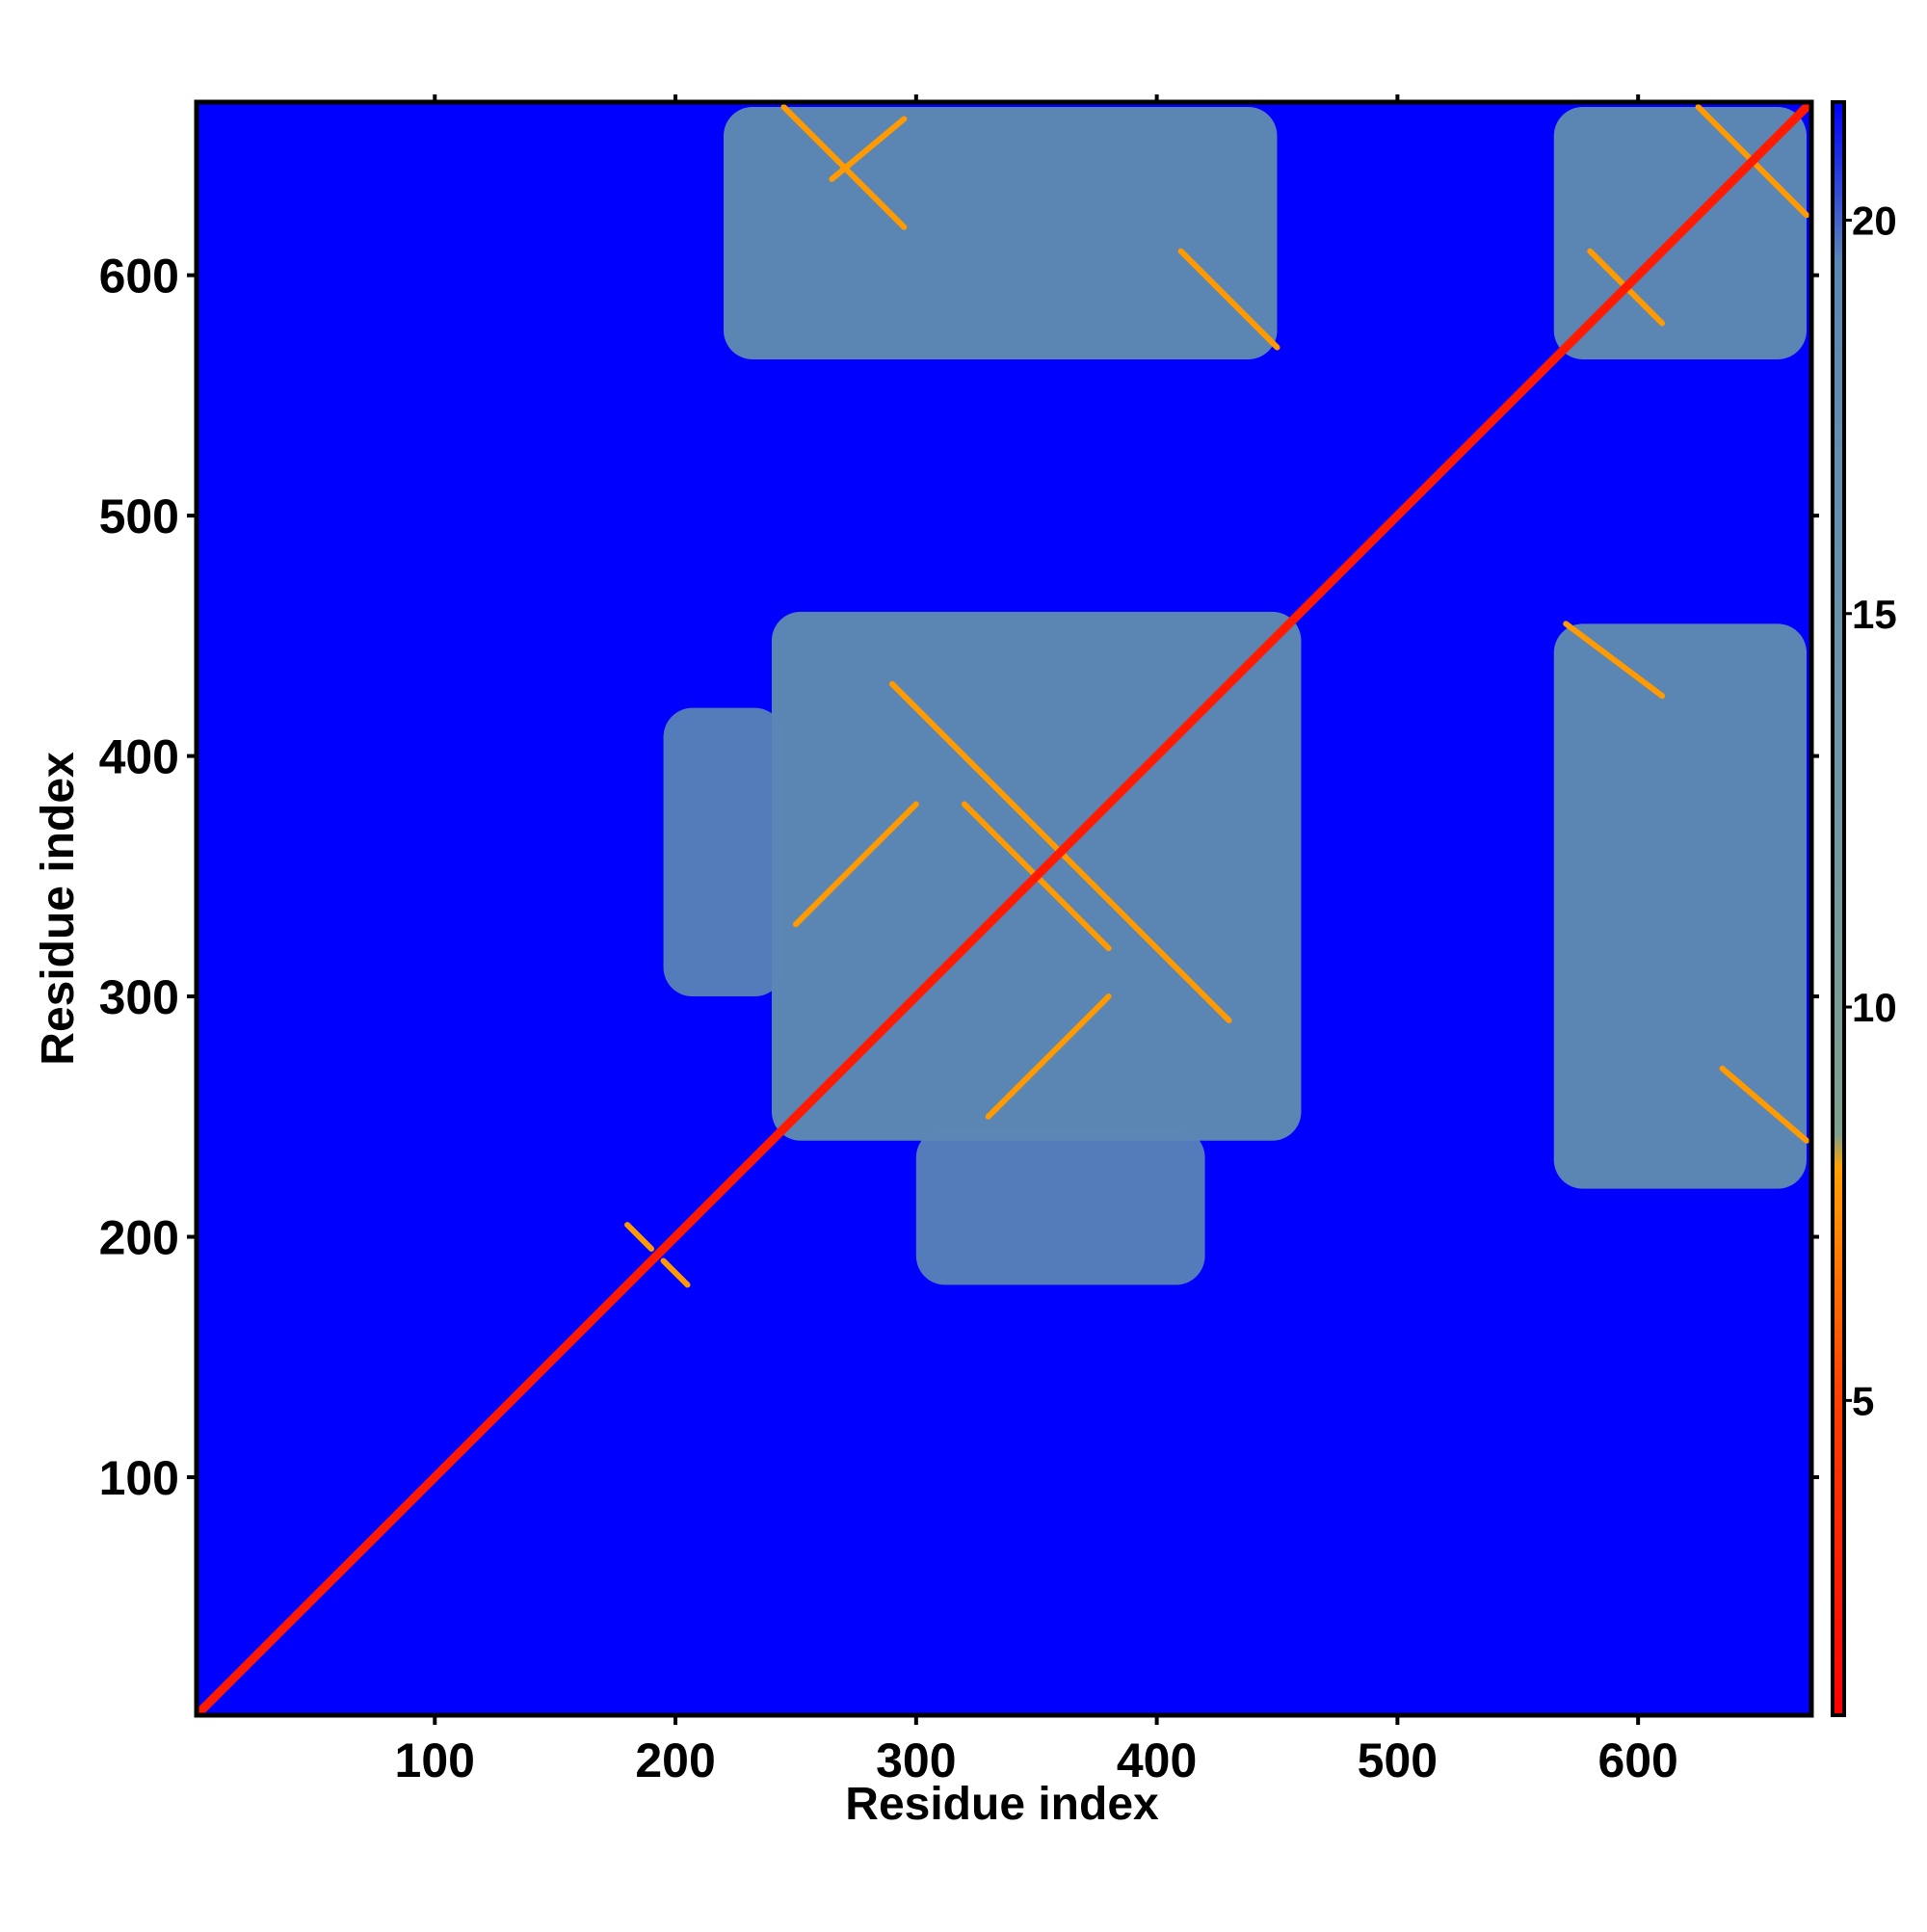 The image size is (1927, 1932). I want to click on x-tick-label: 100, so click(435, 1760).